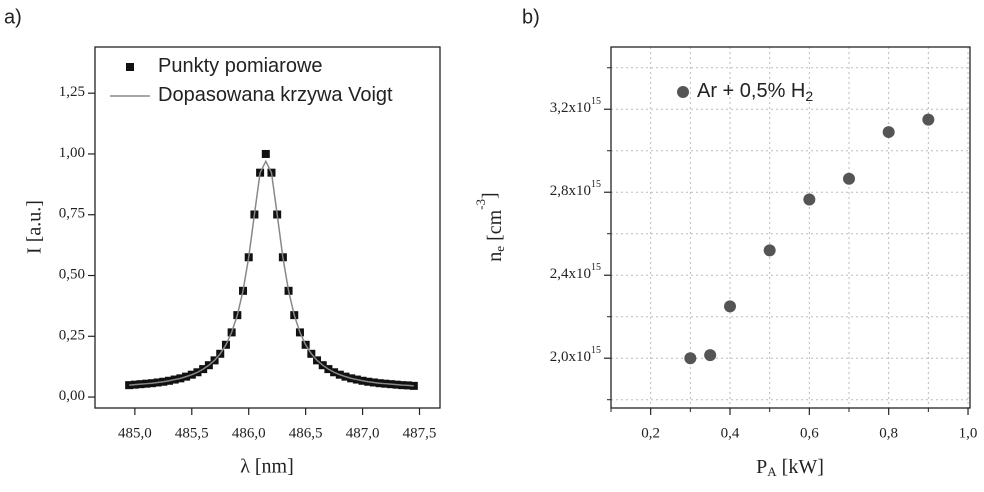 This screenshot has height=492, width=984. Describe the element at coordinates (420, 433) in the screenshot. I see `x-tick-label: 487,5` at that location.